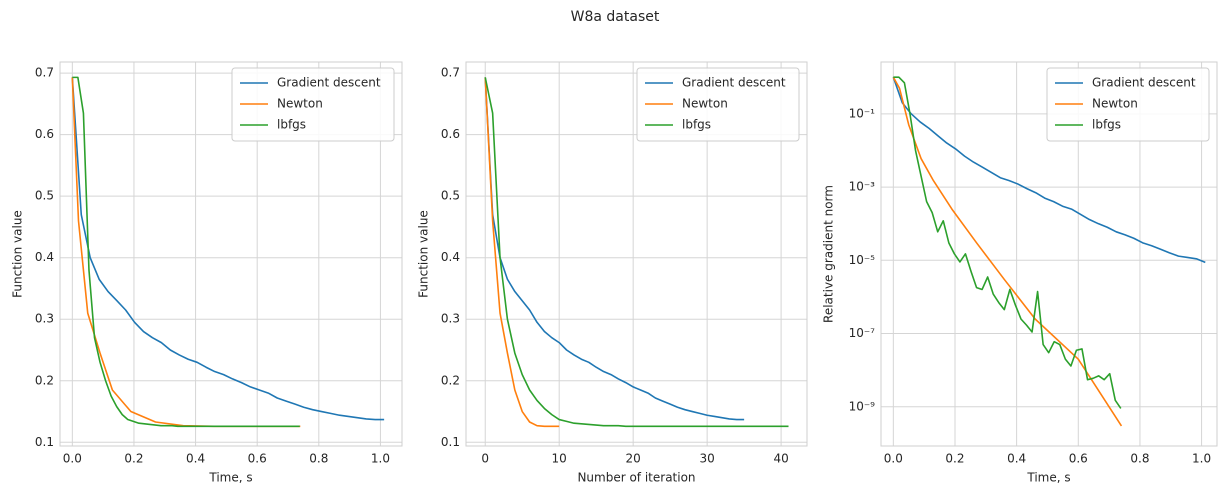 Image resolution: width=1231 pixels, height=498 pixels. Describe the element at coordinates (780, 459) in the screenshot. I see `x-tick-label: 40` at that location.